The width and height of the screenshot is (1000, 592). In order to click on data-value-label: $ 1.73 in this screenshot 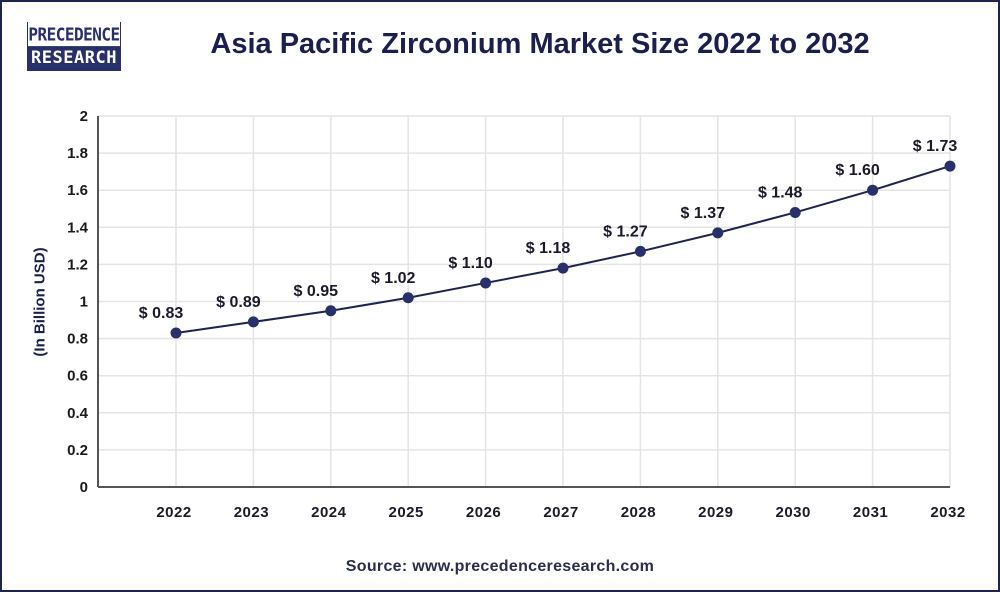, I will do `click(935, 146)`.